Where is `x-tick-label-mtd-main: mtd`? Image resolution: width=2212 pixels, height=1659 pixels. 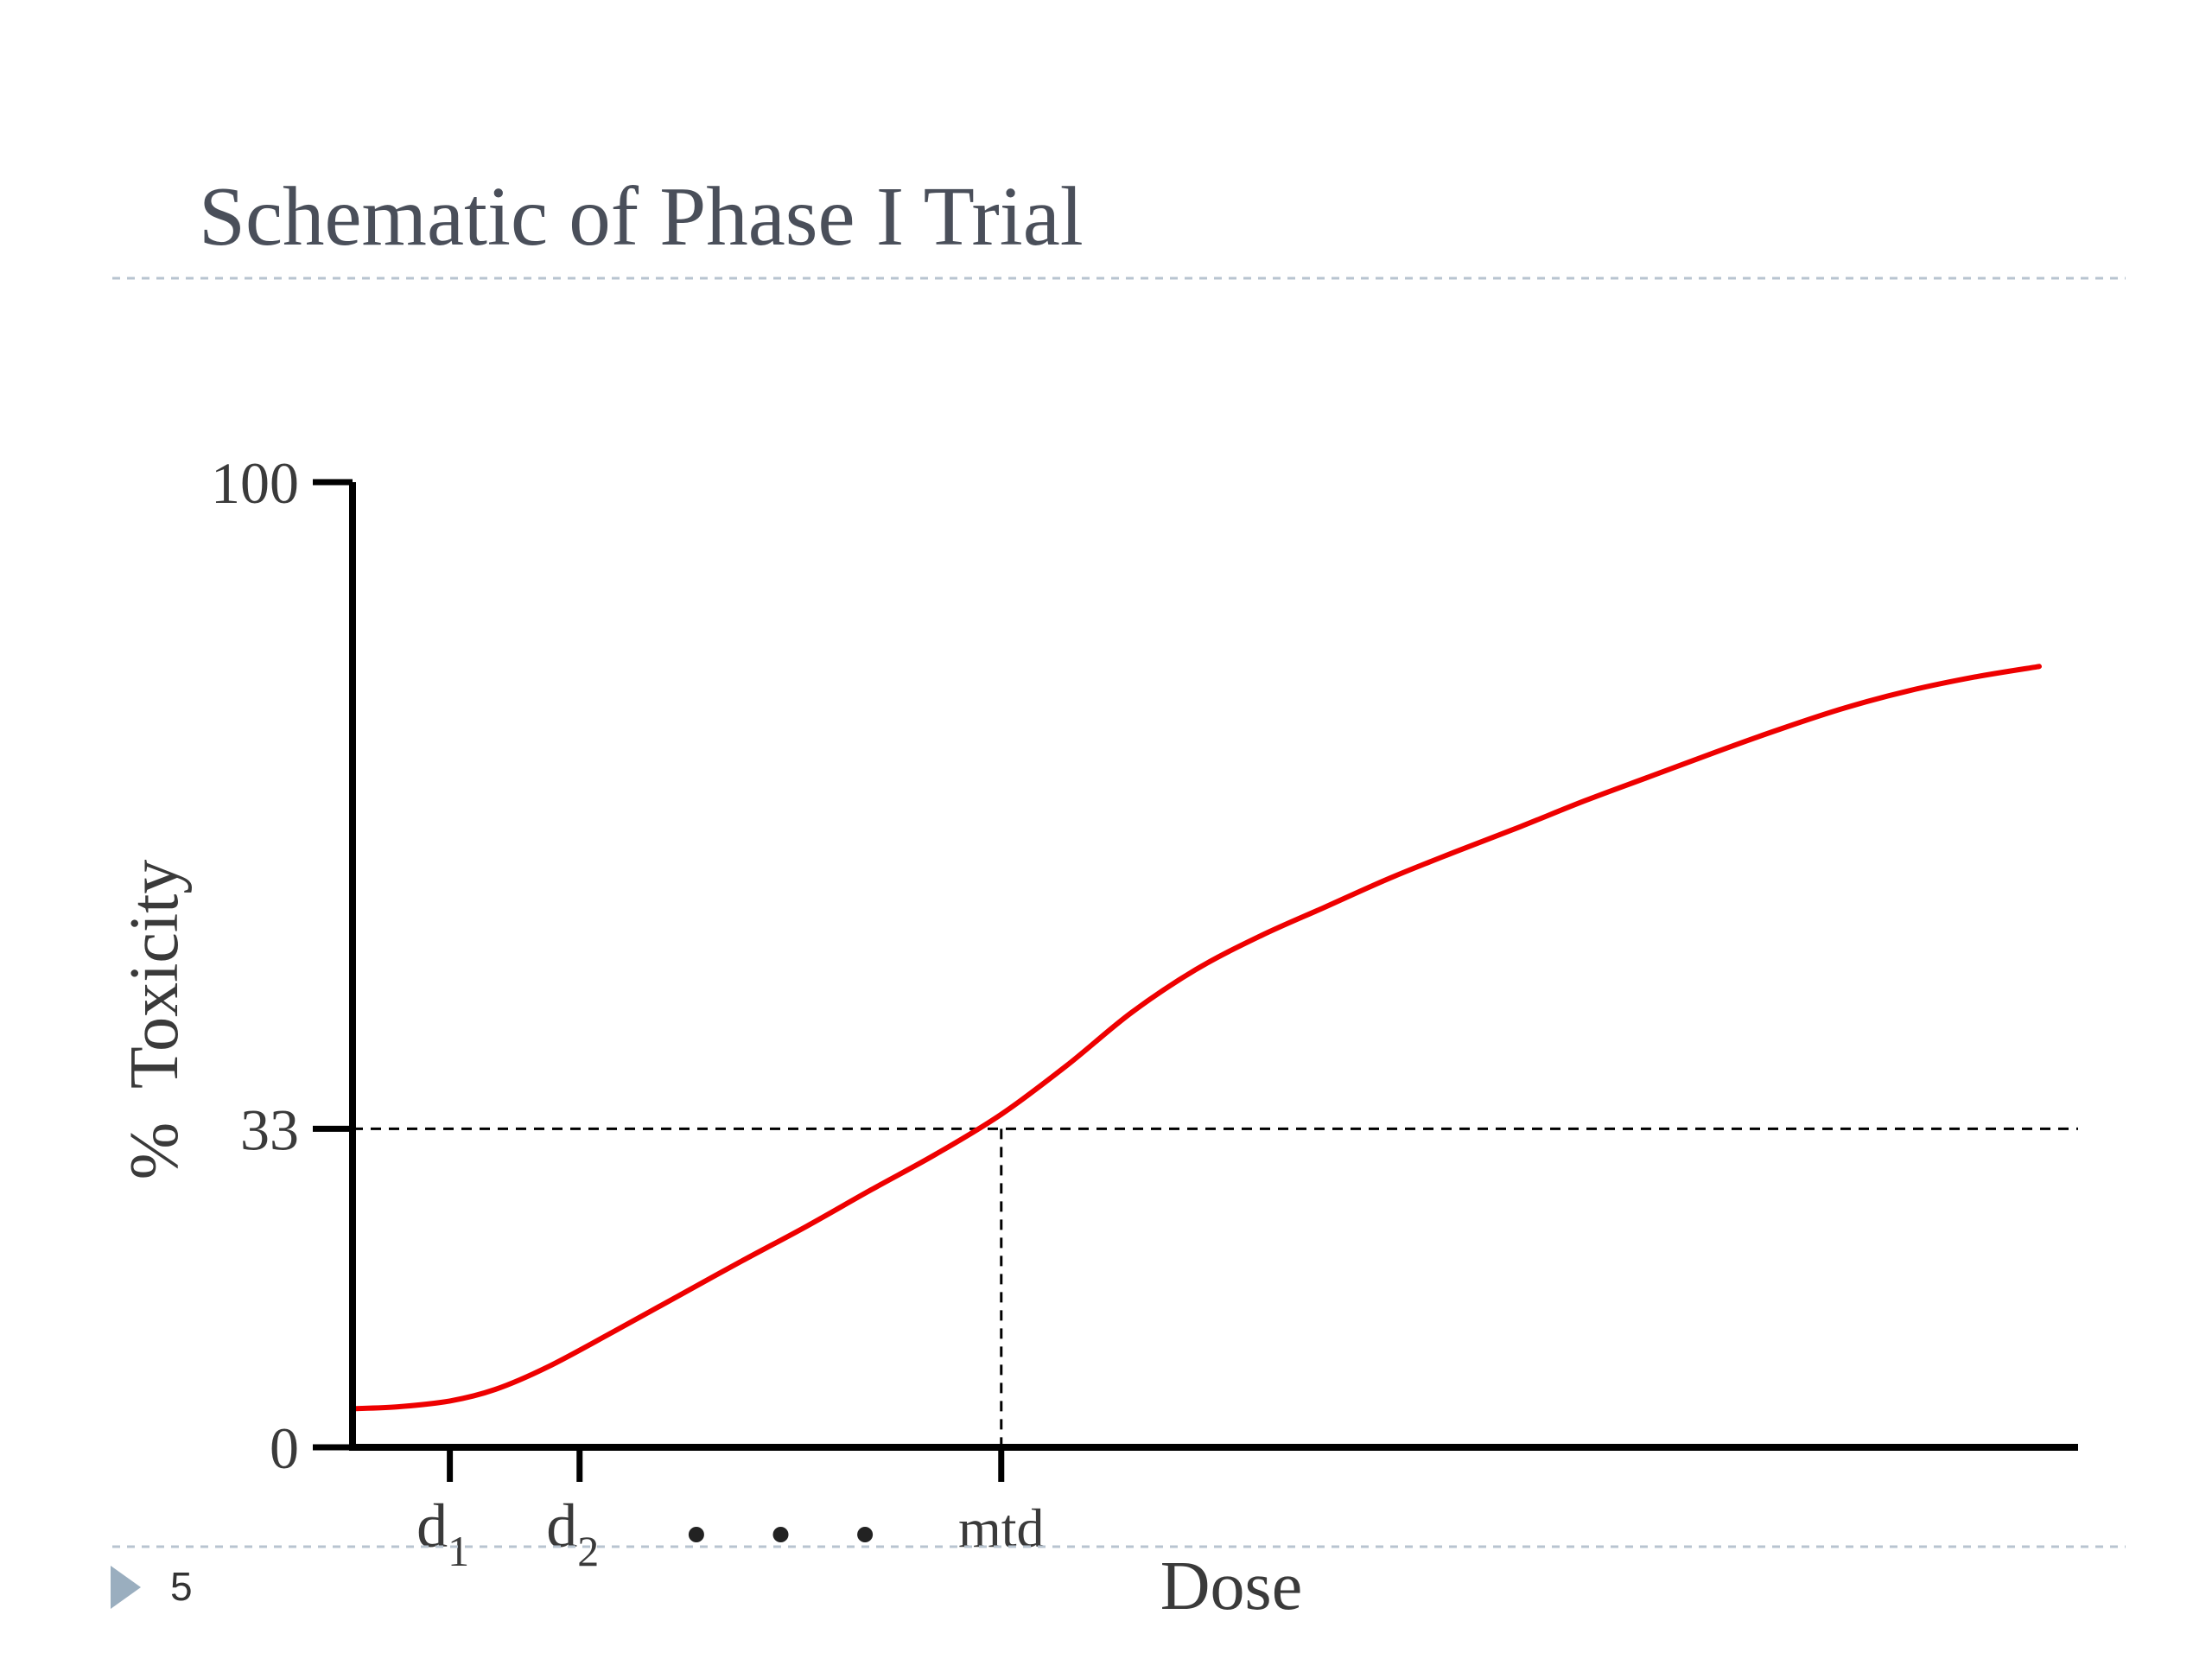
x-tick-label-mtd-main: mtd is located at coordinates (1001, 1528).